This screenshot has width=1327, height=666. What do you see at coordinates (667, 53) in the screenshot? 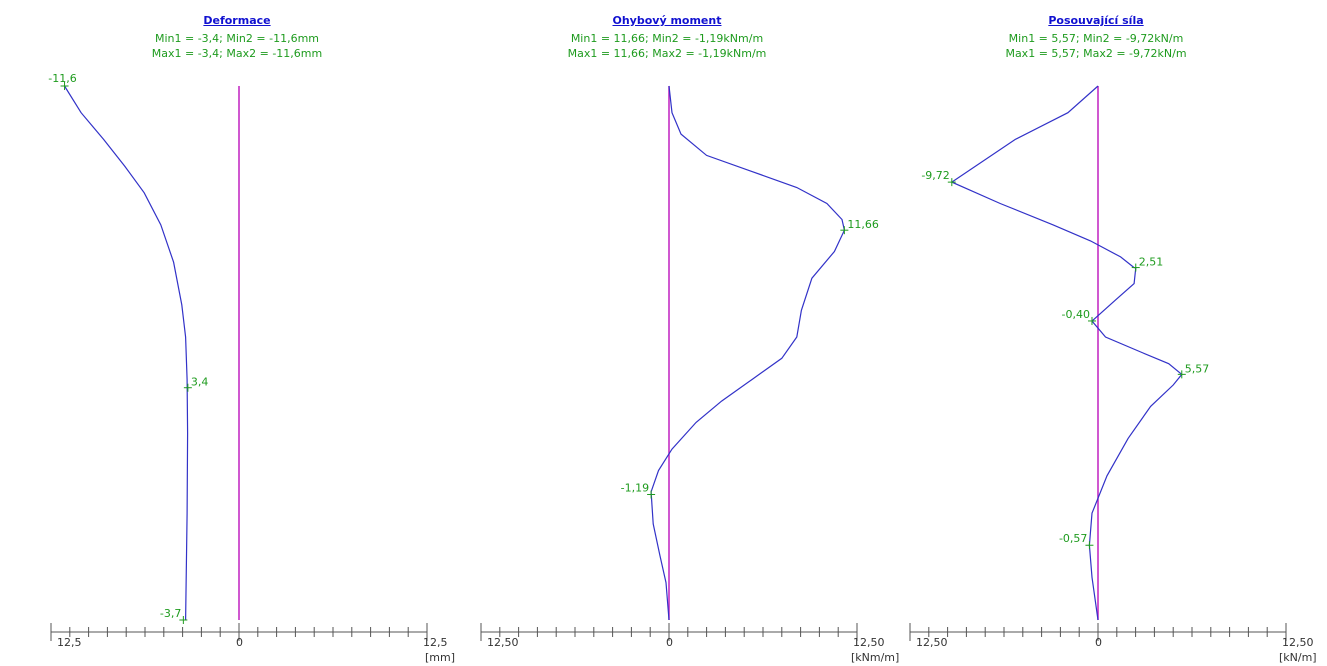
I see `chart-max-summary: Max1 = 11,66; Max2 = -1,19kNm/m` at bounding box center [667, 53].